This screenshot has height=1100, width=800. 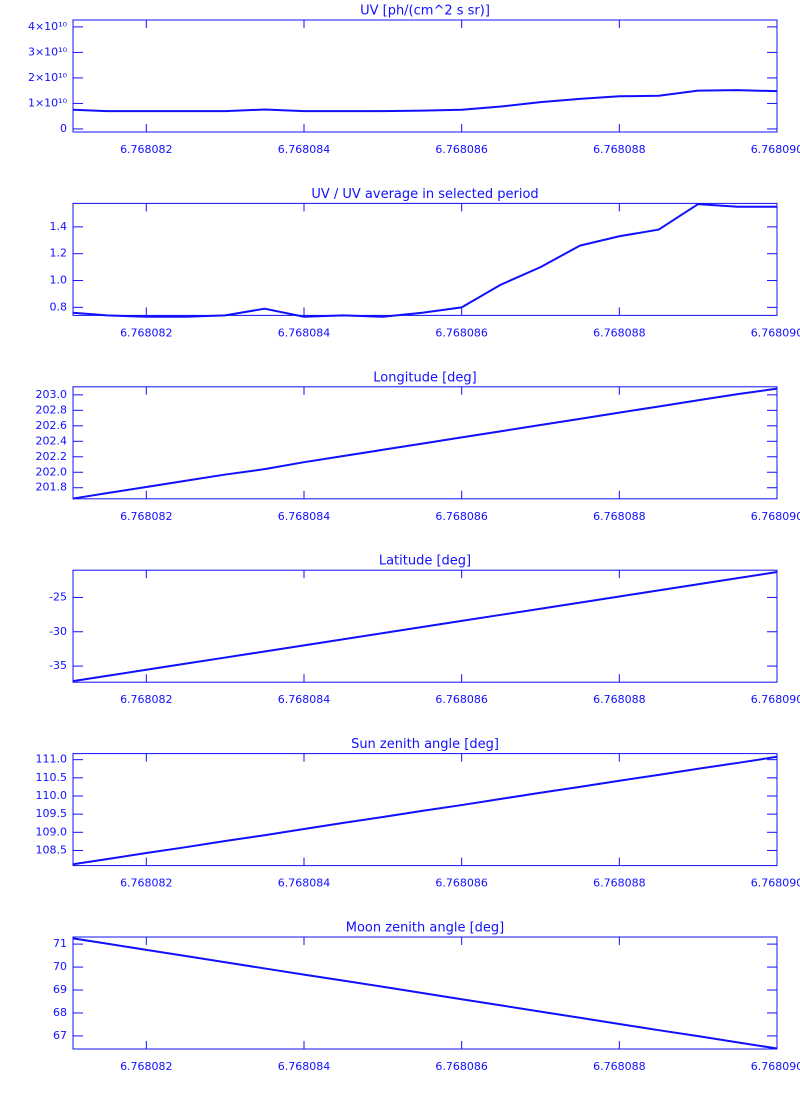 I want to click on y-tick-label: 3×10¹⁰, so click(x=48, y=51).